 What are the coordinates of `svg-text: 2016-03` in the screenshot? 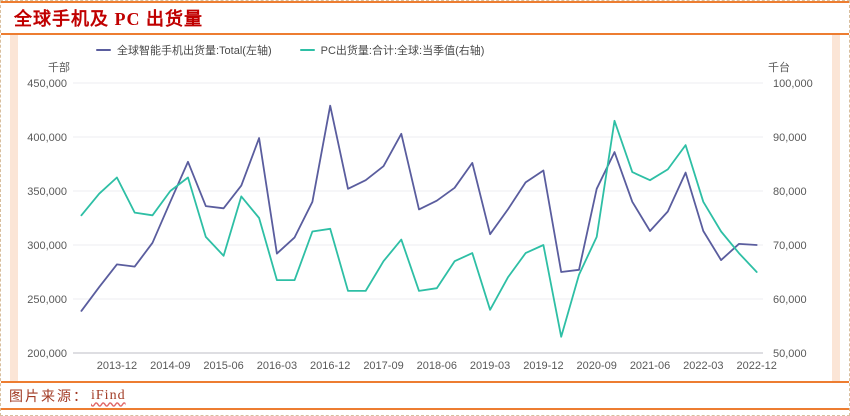 It's located at (277, 366).